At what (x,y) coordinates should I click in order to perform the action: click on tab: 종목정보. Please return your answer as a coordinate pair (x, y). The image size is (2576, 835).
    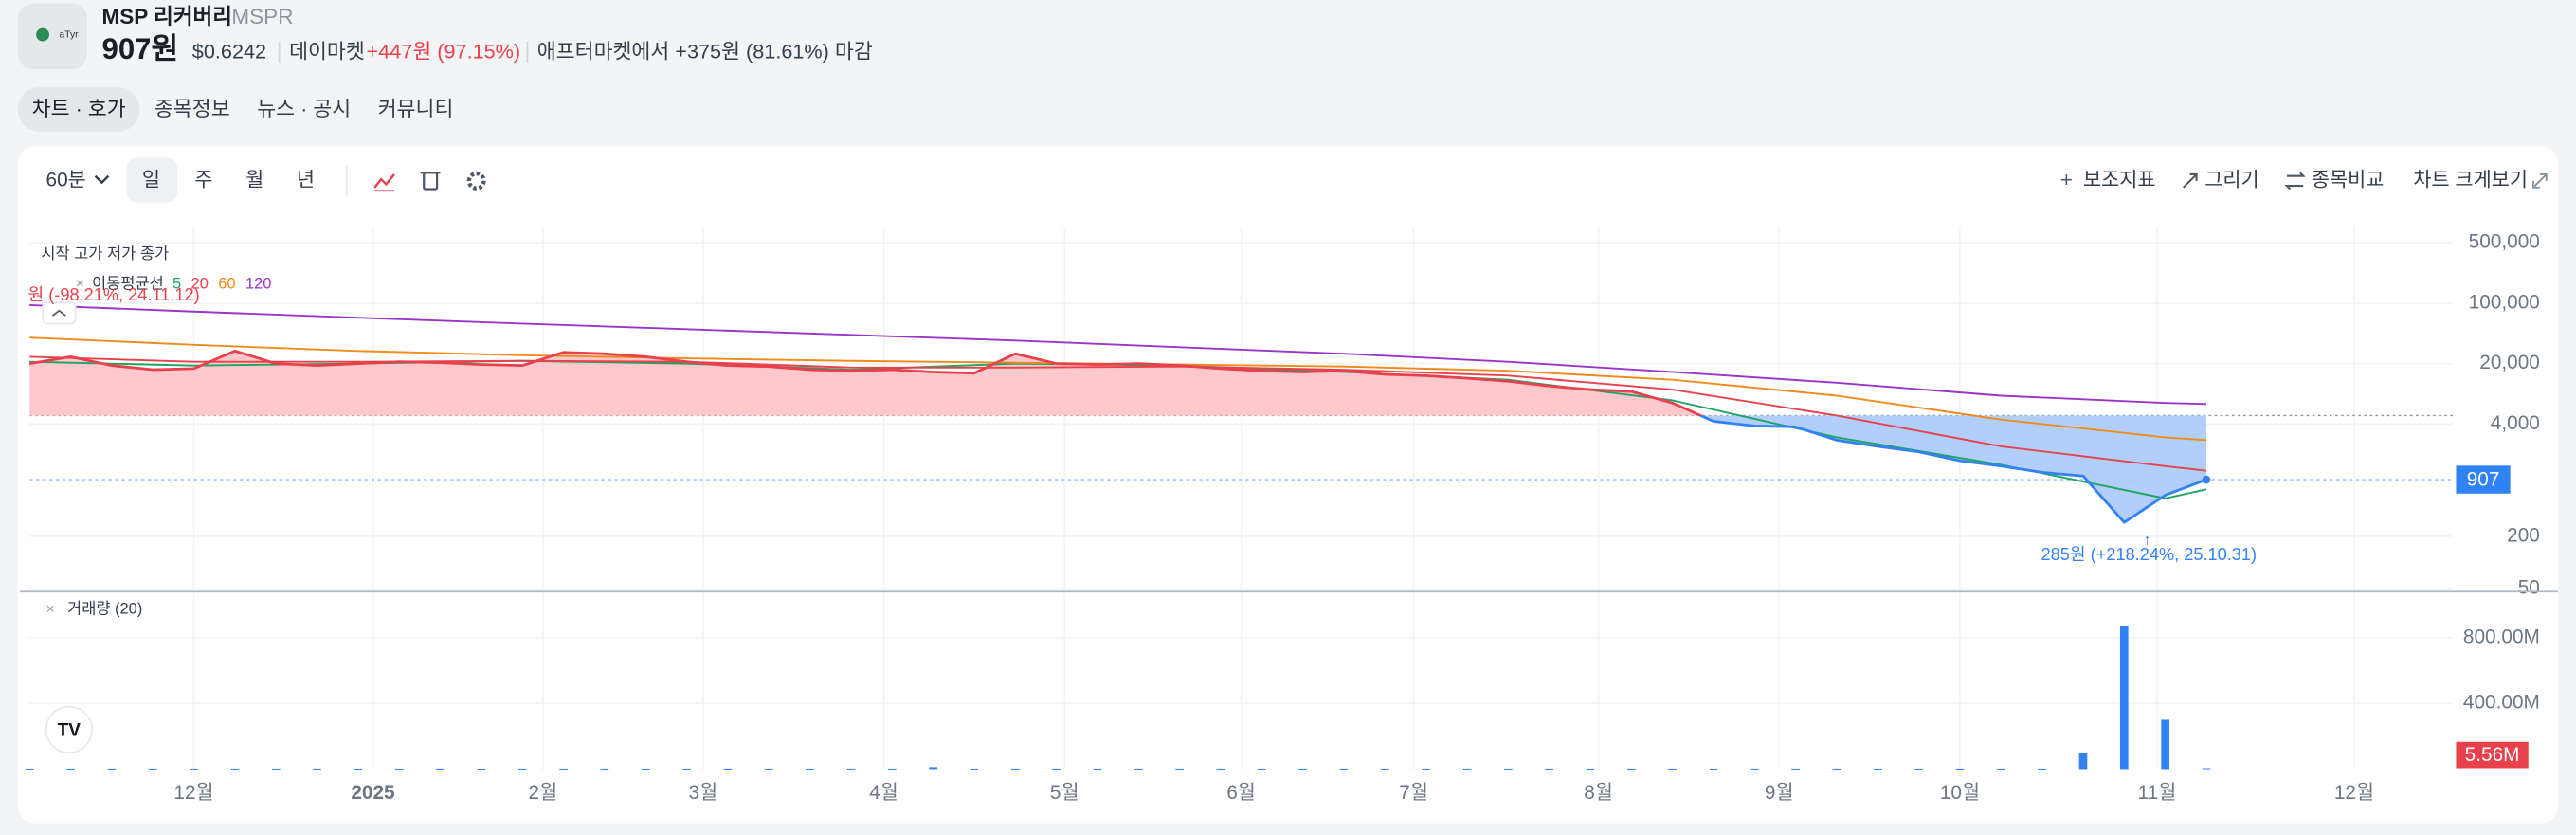
    Looking at the image, I should click on (192, 108).